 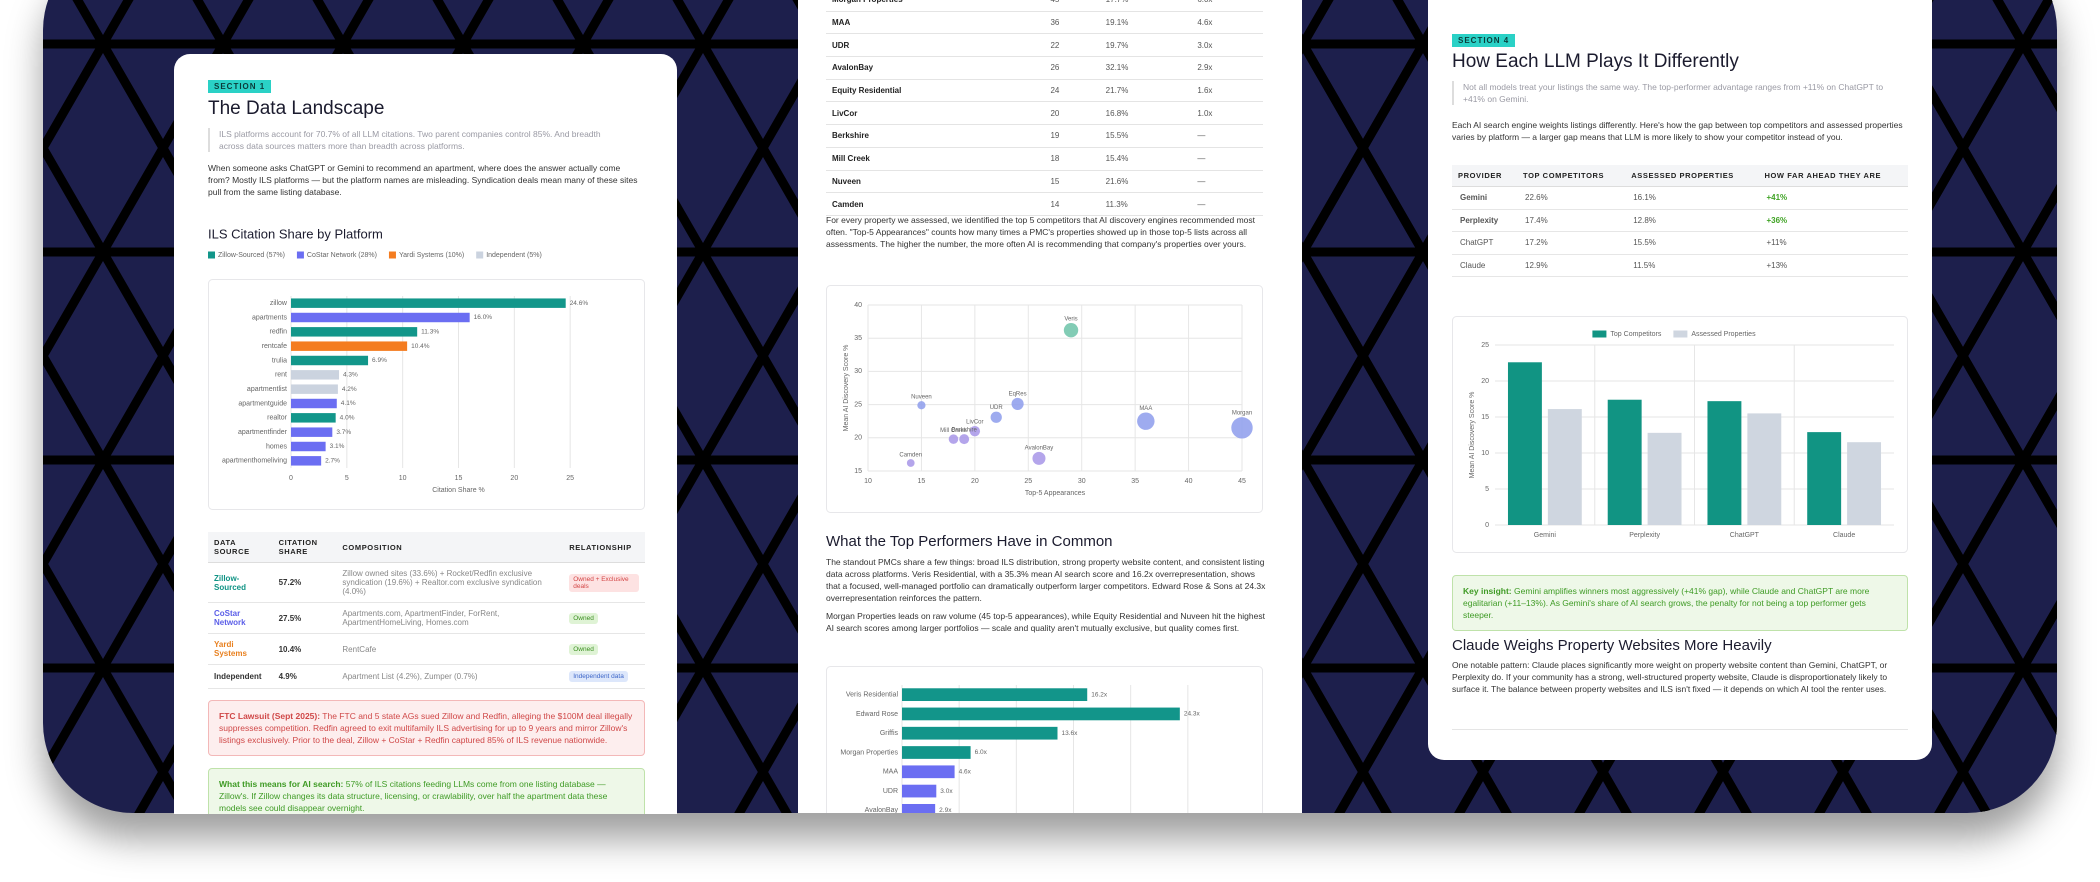 I want to click on table-row: Perplexity 17.4% 12.8% +36%, so click(x=1680, y=220).